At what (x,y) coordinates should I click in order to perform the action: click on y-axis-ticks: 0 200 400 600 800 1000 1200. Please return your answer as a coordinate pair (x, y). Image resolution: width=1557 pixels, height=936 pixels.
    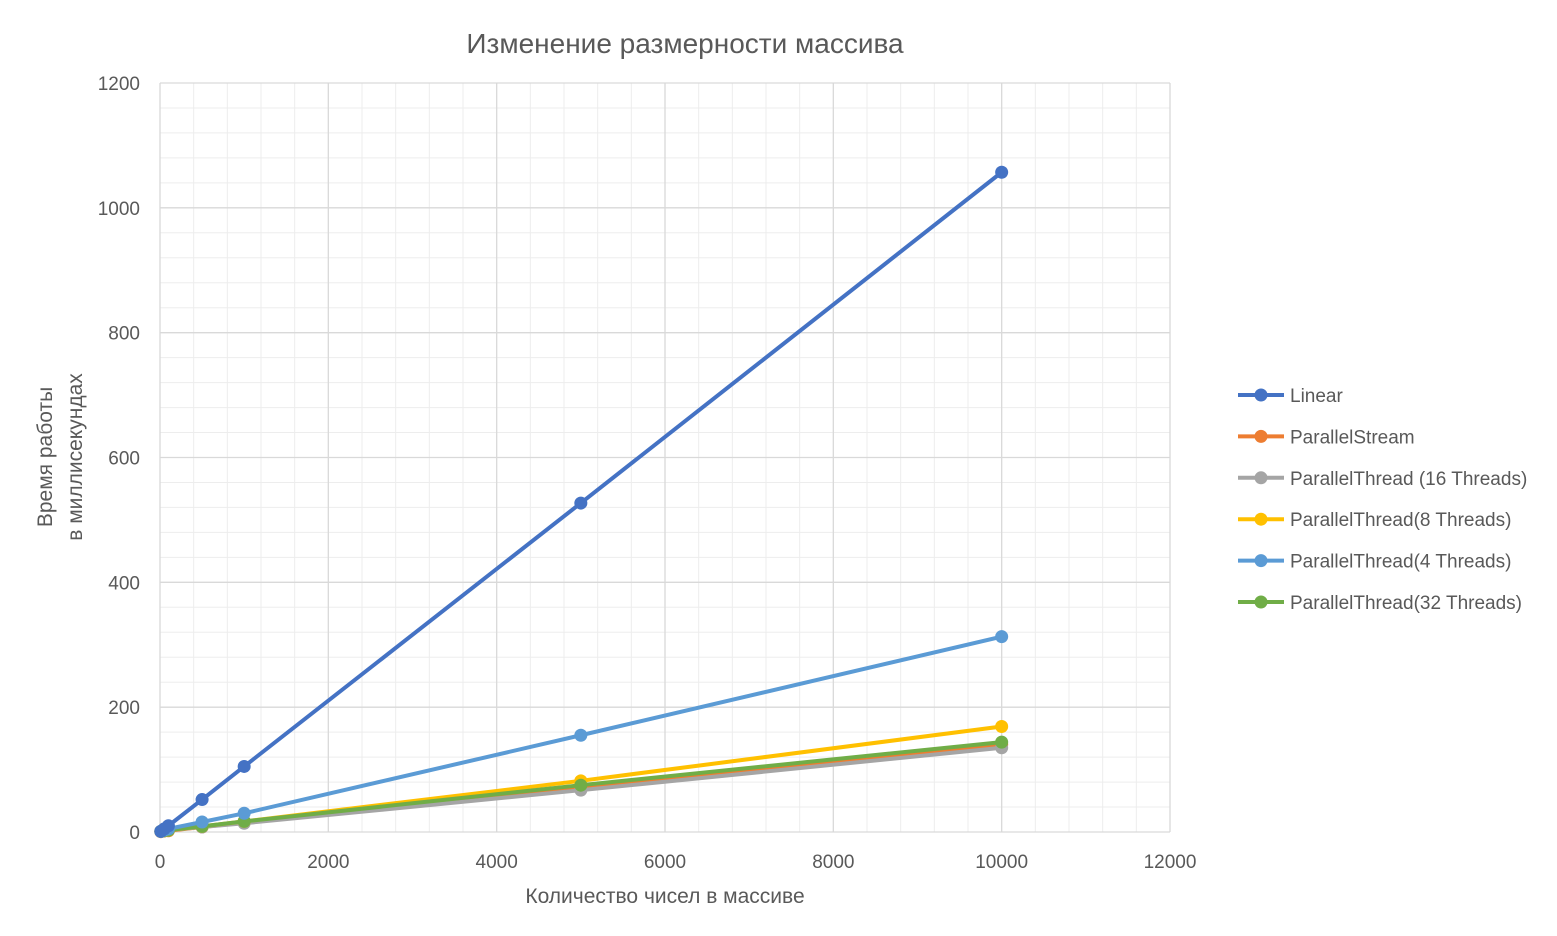
    Looking at the image, I should click on (119, 459).